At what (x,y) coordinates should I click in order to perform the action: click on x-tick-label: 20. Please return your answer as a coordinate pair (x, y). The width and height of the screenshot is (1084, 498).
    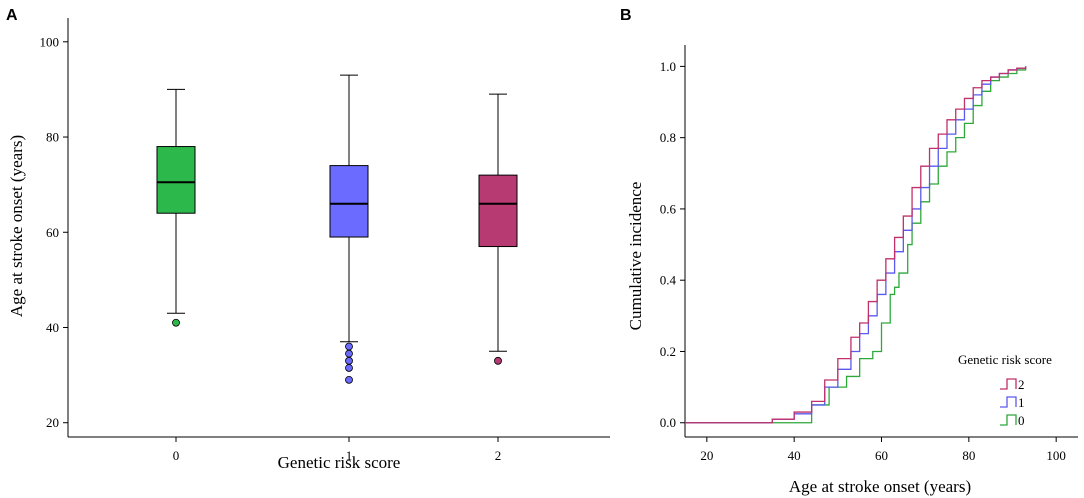
    Looking at the image, I should click on (706, 455).